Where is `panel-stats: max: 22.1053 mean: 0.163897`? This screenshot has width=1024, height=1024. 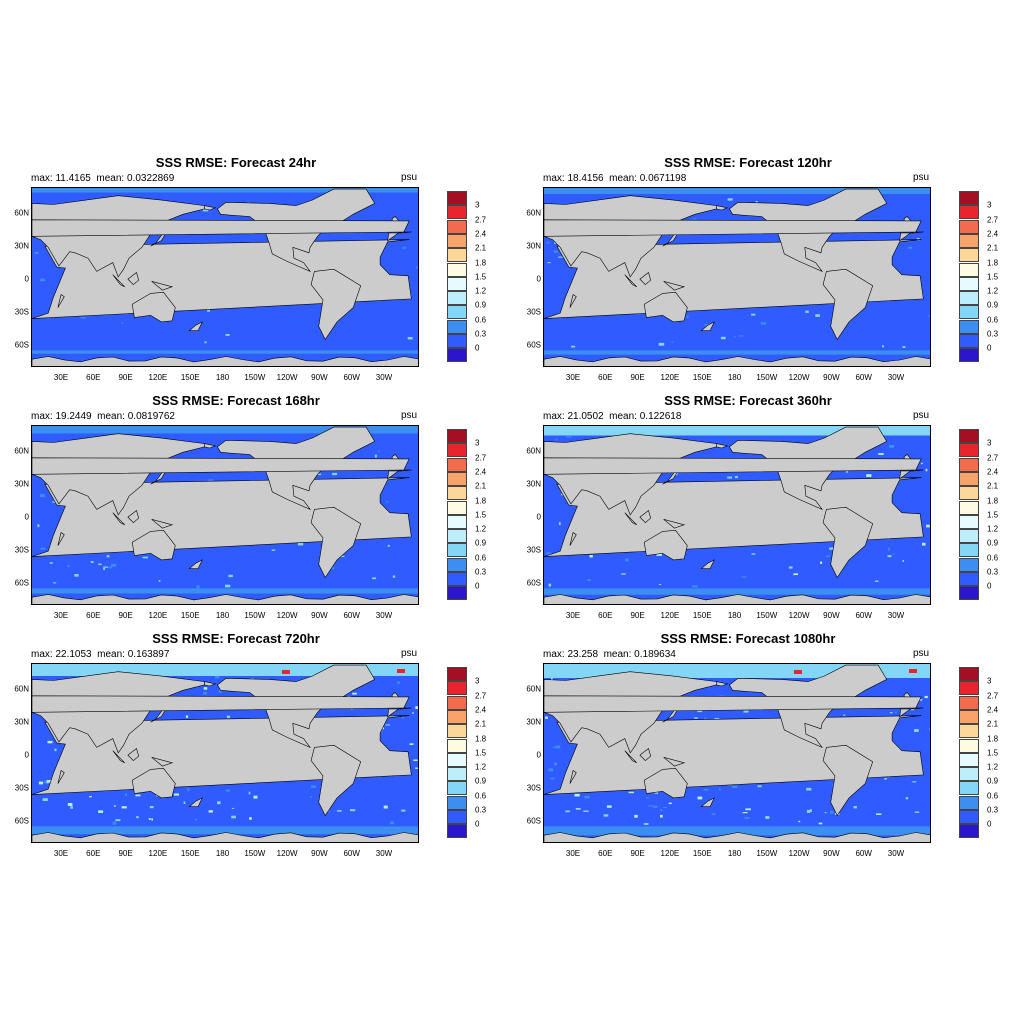
panel-stats: max: 22.1053 mean: 0.163897 is located at coordinates (100, 654).